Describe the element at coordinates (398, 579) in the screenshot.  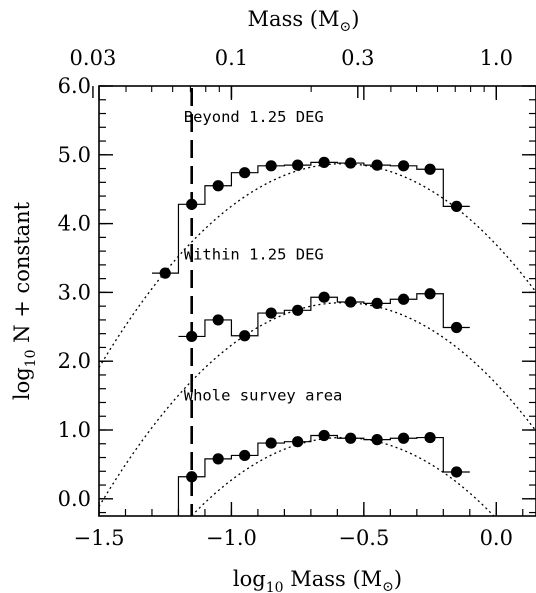
I see `x-title-suffix: )` at that location.